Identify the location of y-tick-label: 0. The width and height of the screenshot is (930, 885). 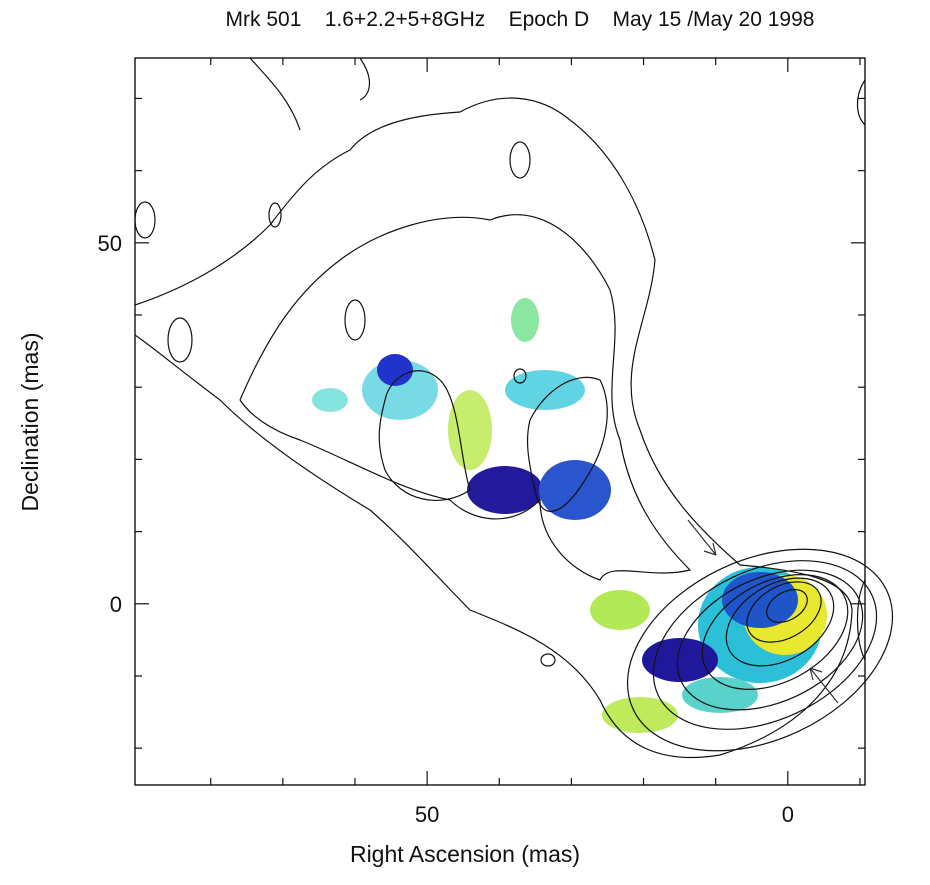
(116, 604).